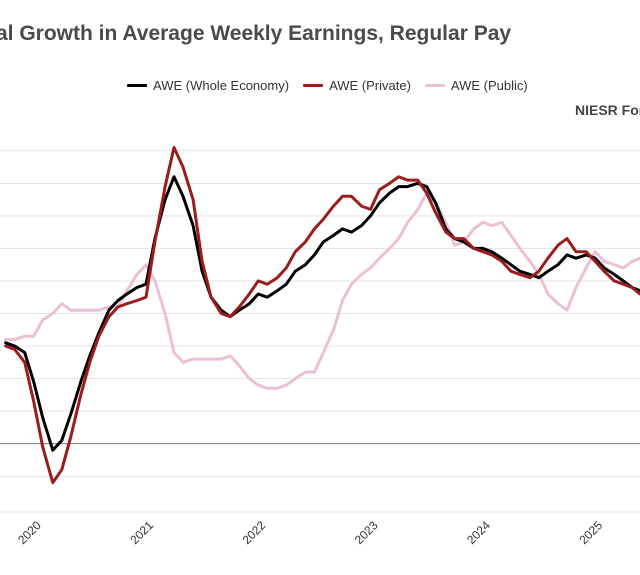  I want to click on x-tick-label: 2025, so click(590, 532).